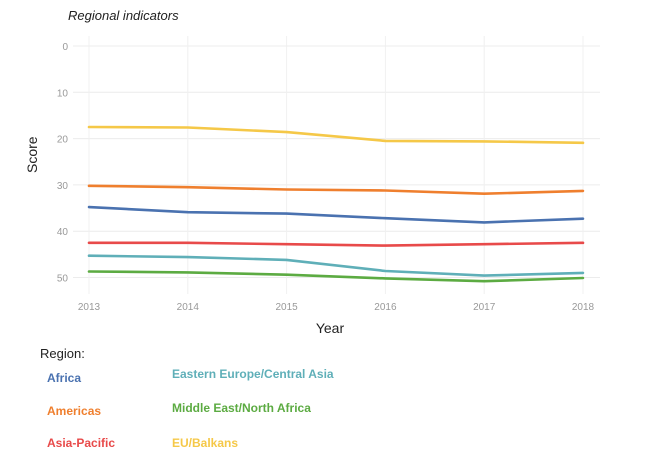  What do you see at coordinates (63, 93) in the screenshot?
I see `y-tick-label: 10` at bounding box center [63, 93].